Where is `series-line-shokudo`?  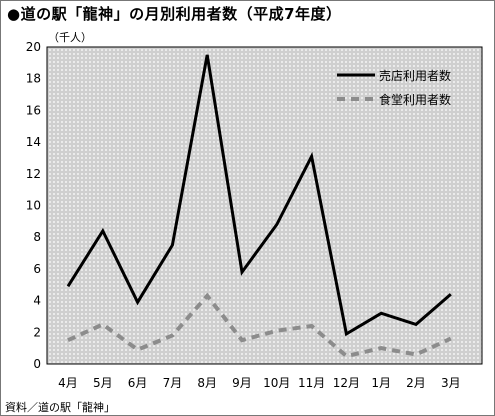
series-line-shokudo is located at coordinates (259, 325).